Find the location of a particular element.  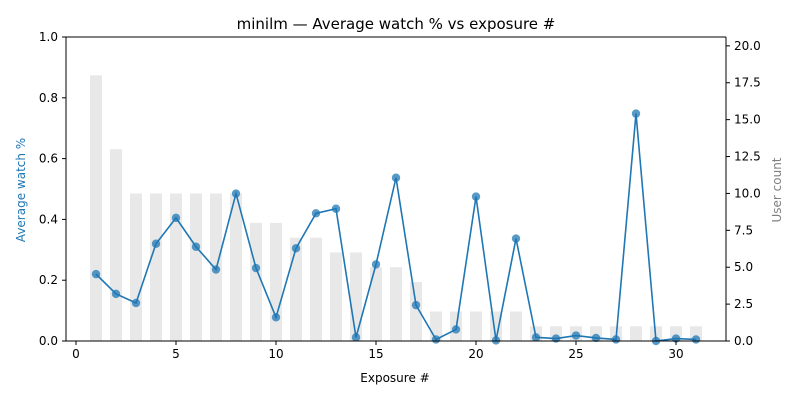

x-tick-label: 20 is located at coordinates (475, 354).